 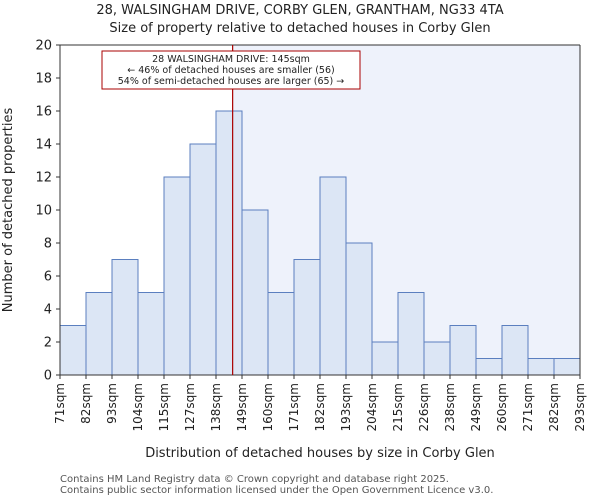 I want to click on y-tick-label-12: 12, so click(x=43, y=178).